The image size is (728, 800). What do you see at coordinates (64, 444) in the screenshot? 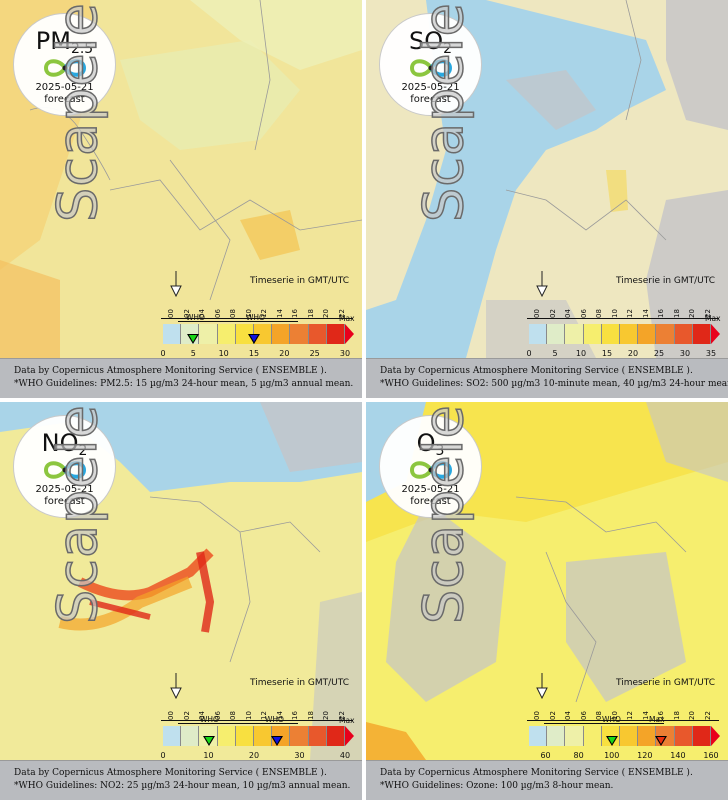
I see `pollutant-name: NO2` at bounding box center [64, 444].